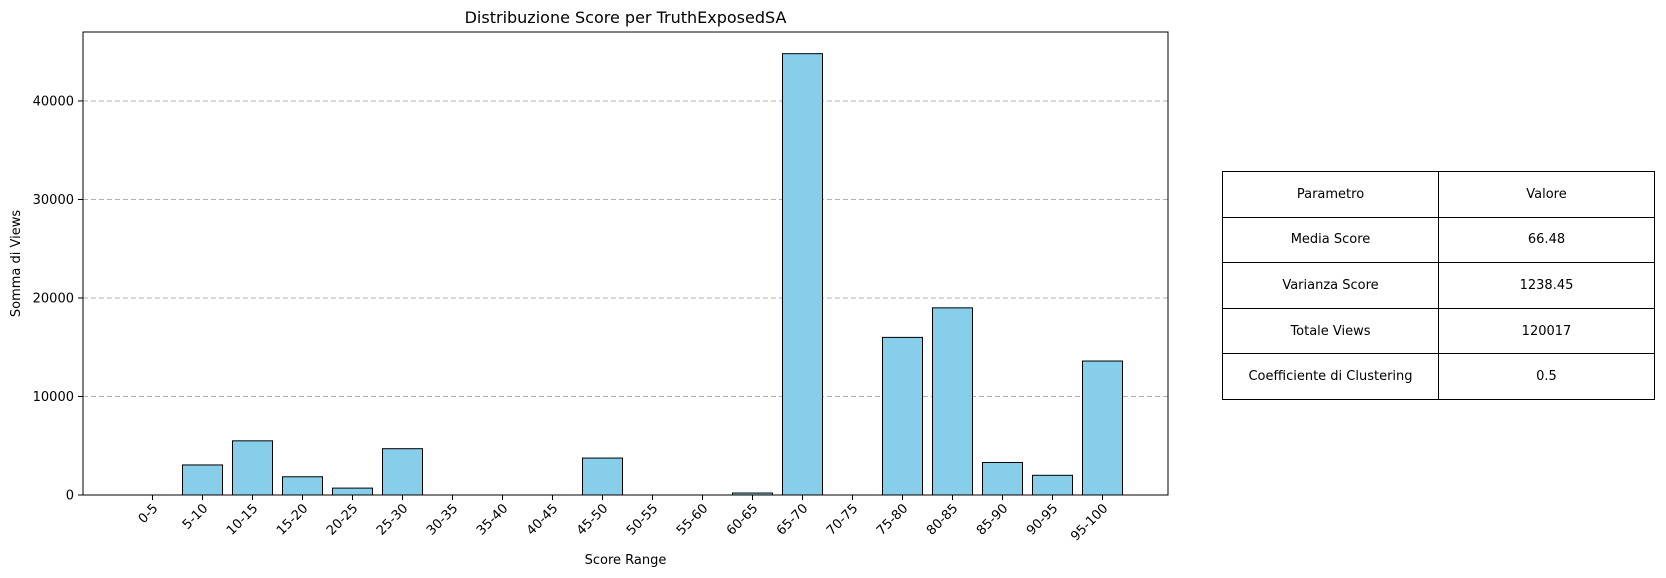 The image size is (1666, 578). What do you see at coordinates (442, 519) in the screenshot?
I see `x-tick-label: 30-35` at bounding box center [442, 519].